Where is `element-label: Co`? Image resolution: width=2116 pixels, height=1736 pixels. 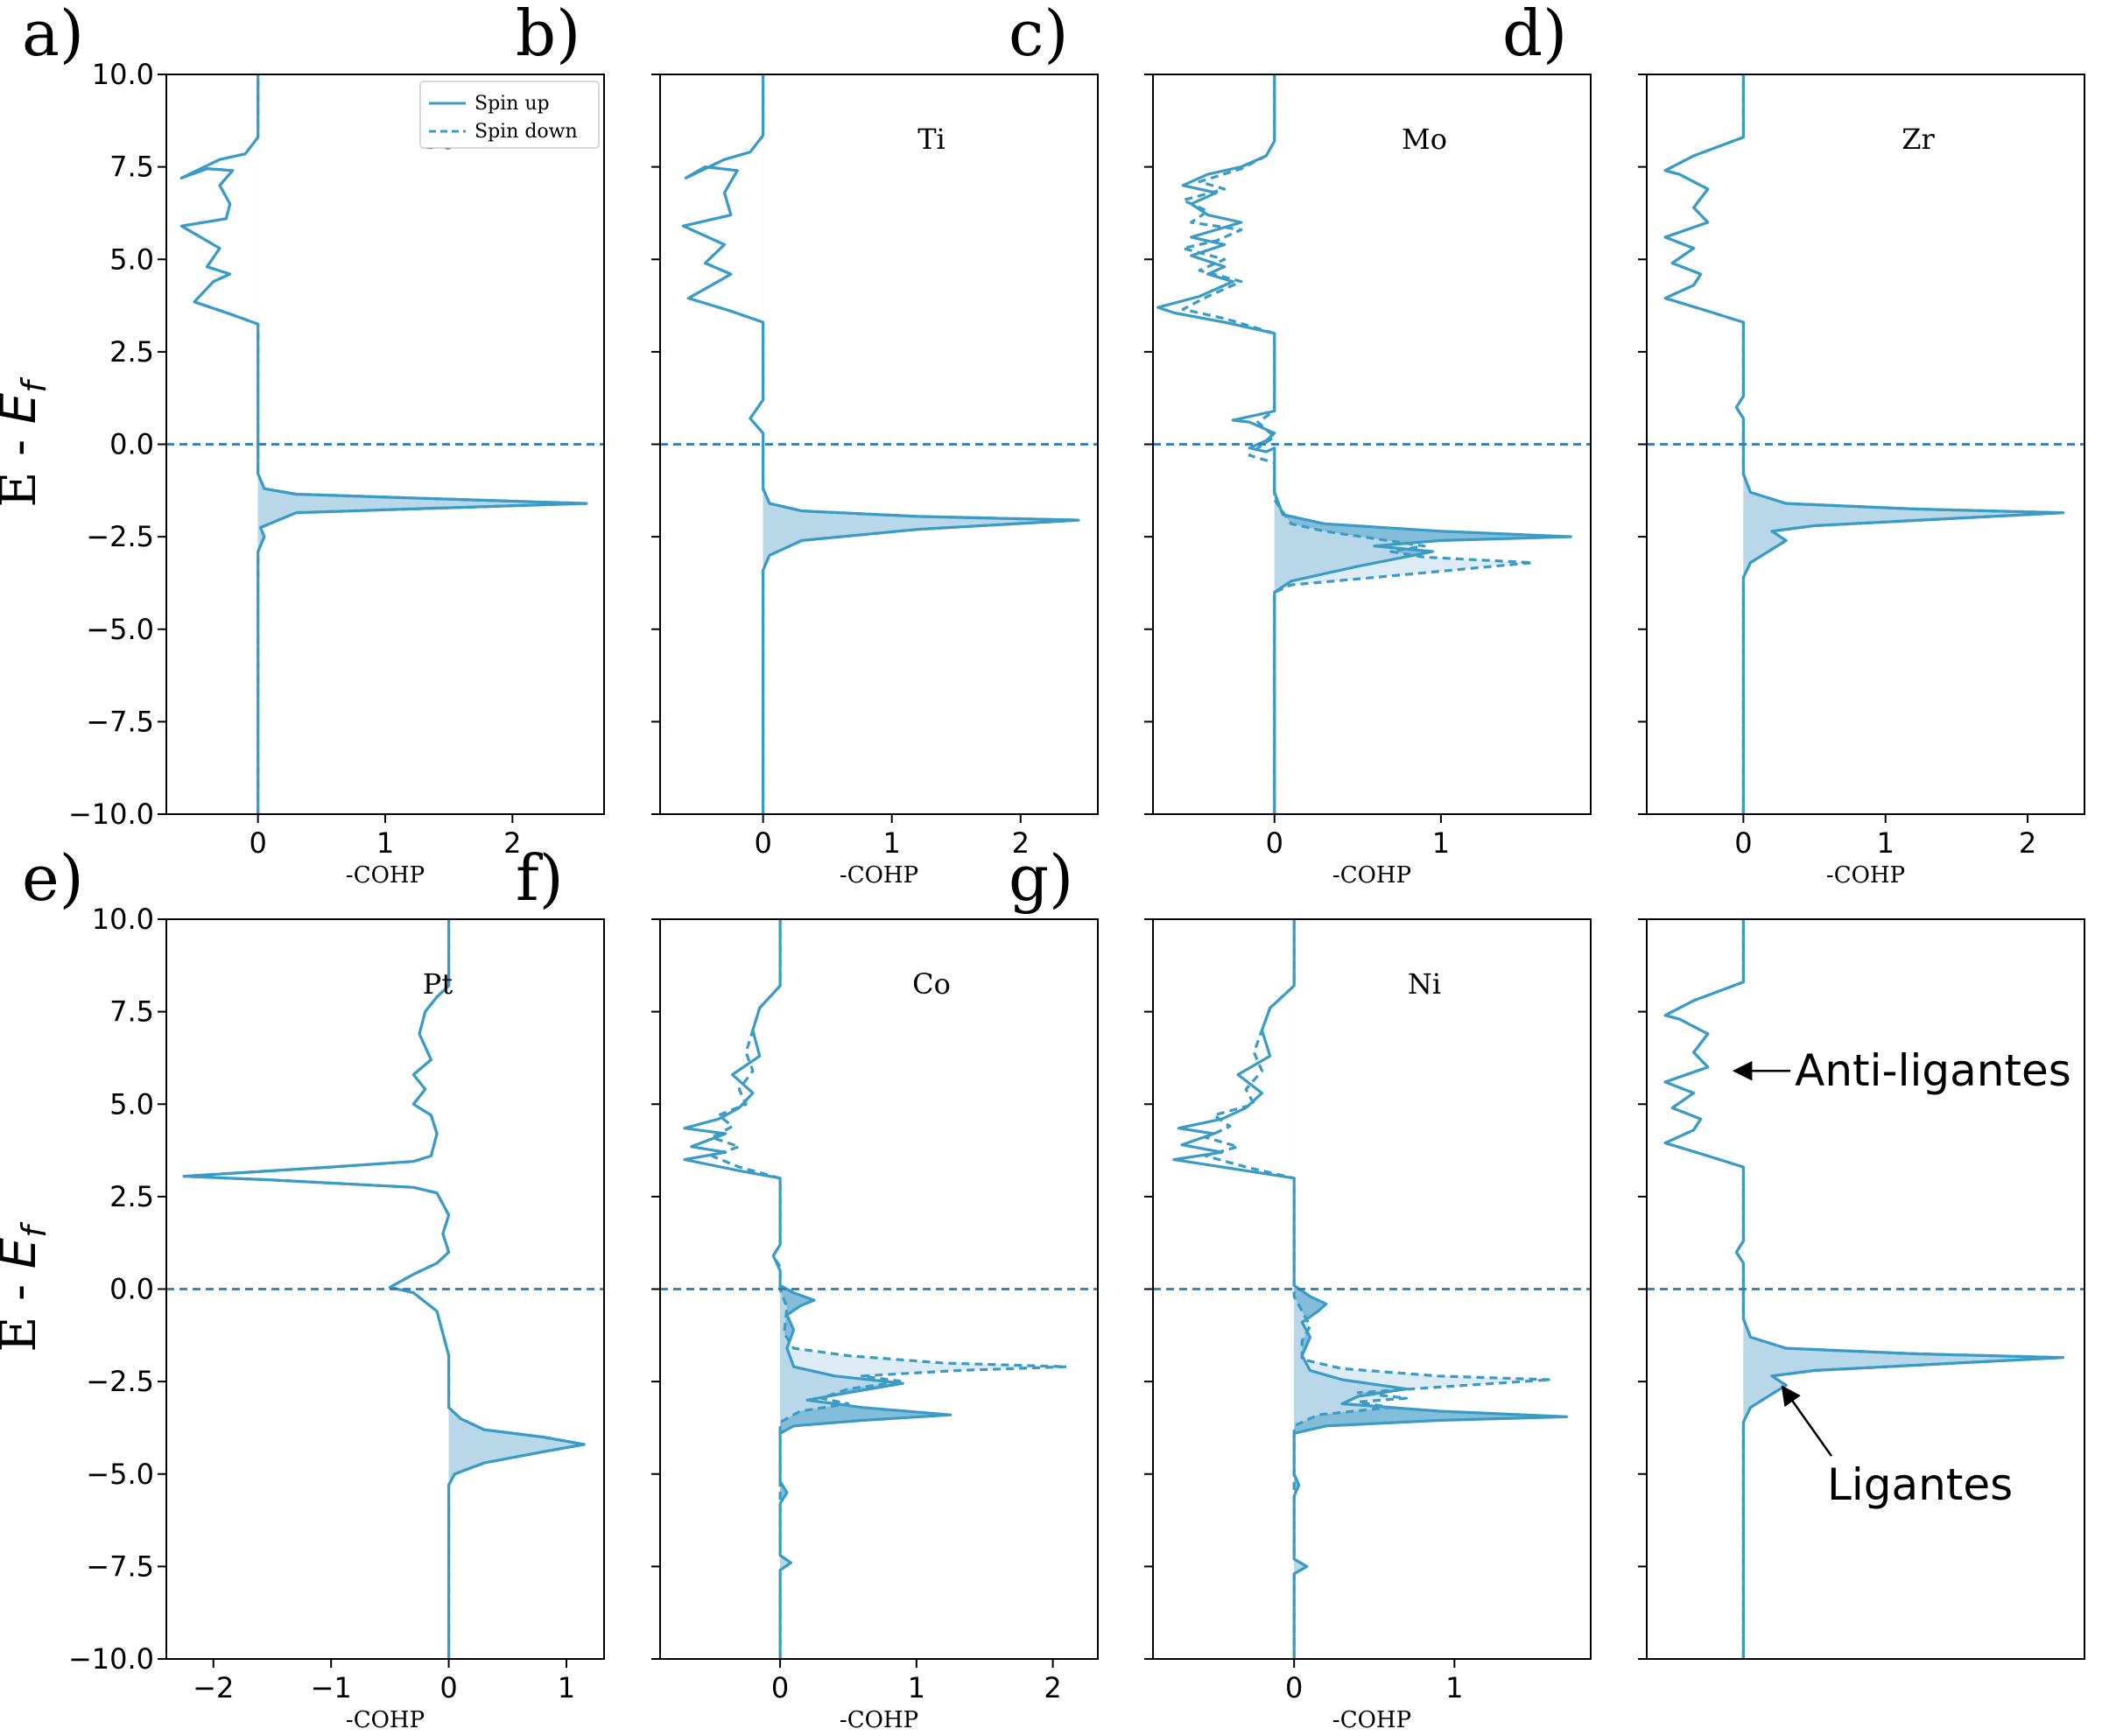
element-label: Co is located at coordinates (932, 984).